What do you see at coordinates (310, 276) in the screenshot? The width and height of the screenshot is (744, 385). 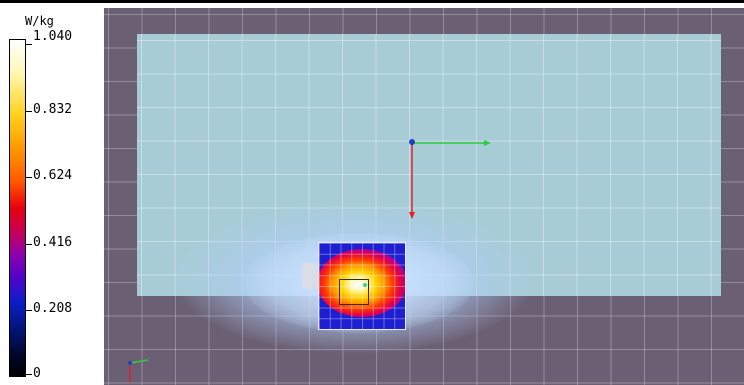 I see `source-side-tab` at bounding box center [310, 276].